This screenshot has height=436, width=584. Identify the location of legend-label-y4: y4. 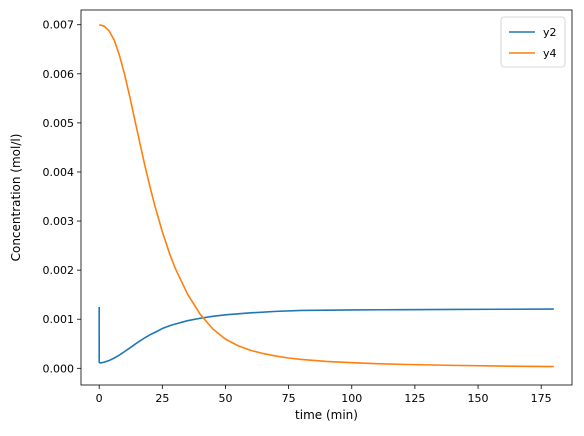
(550, 53).